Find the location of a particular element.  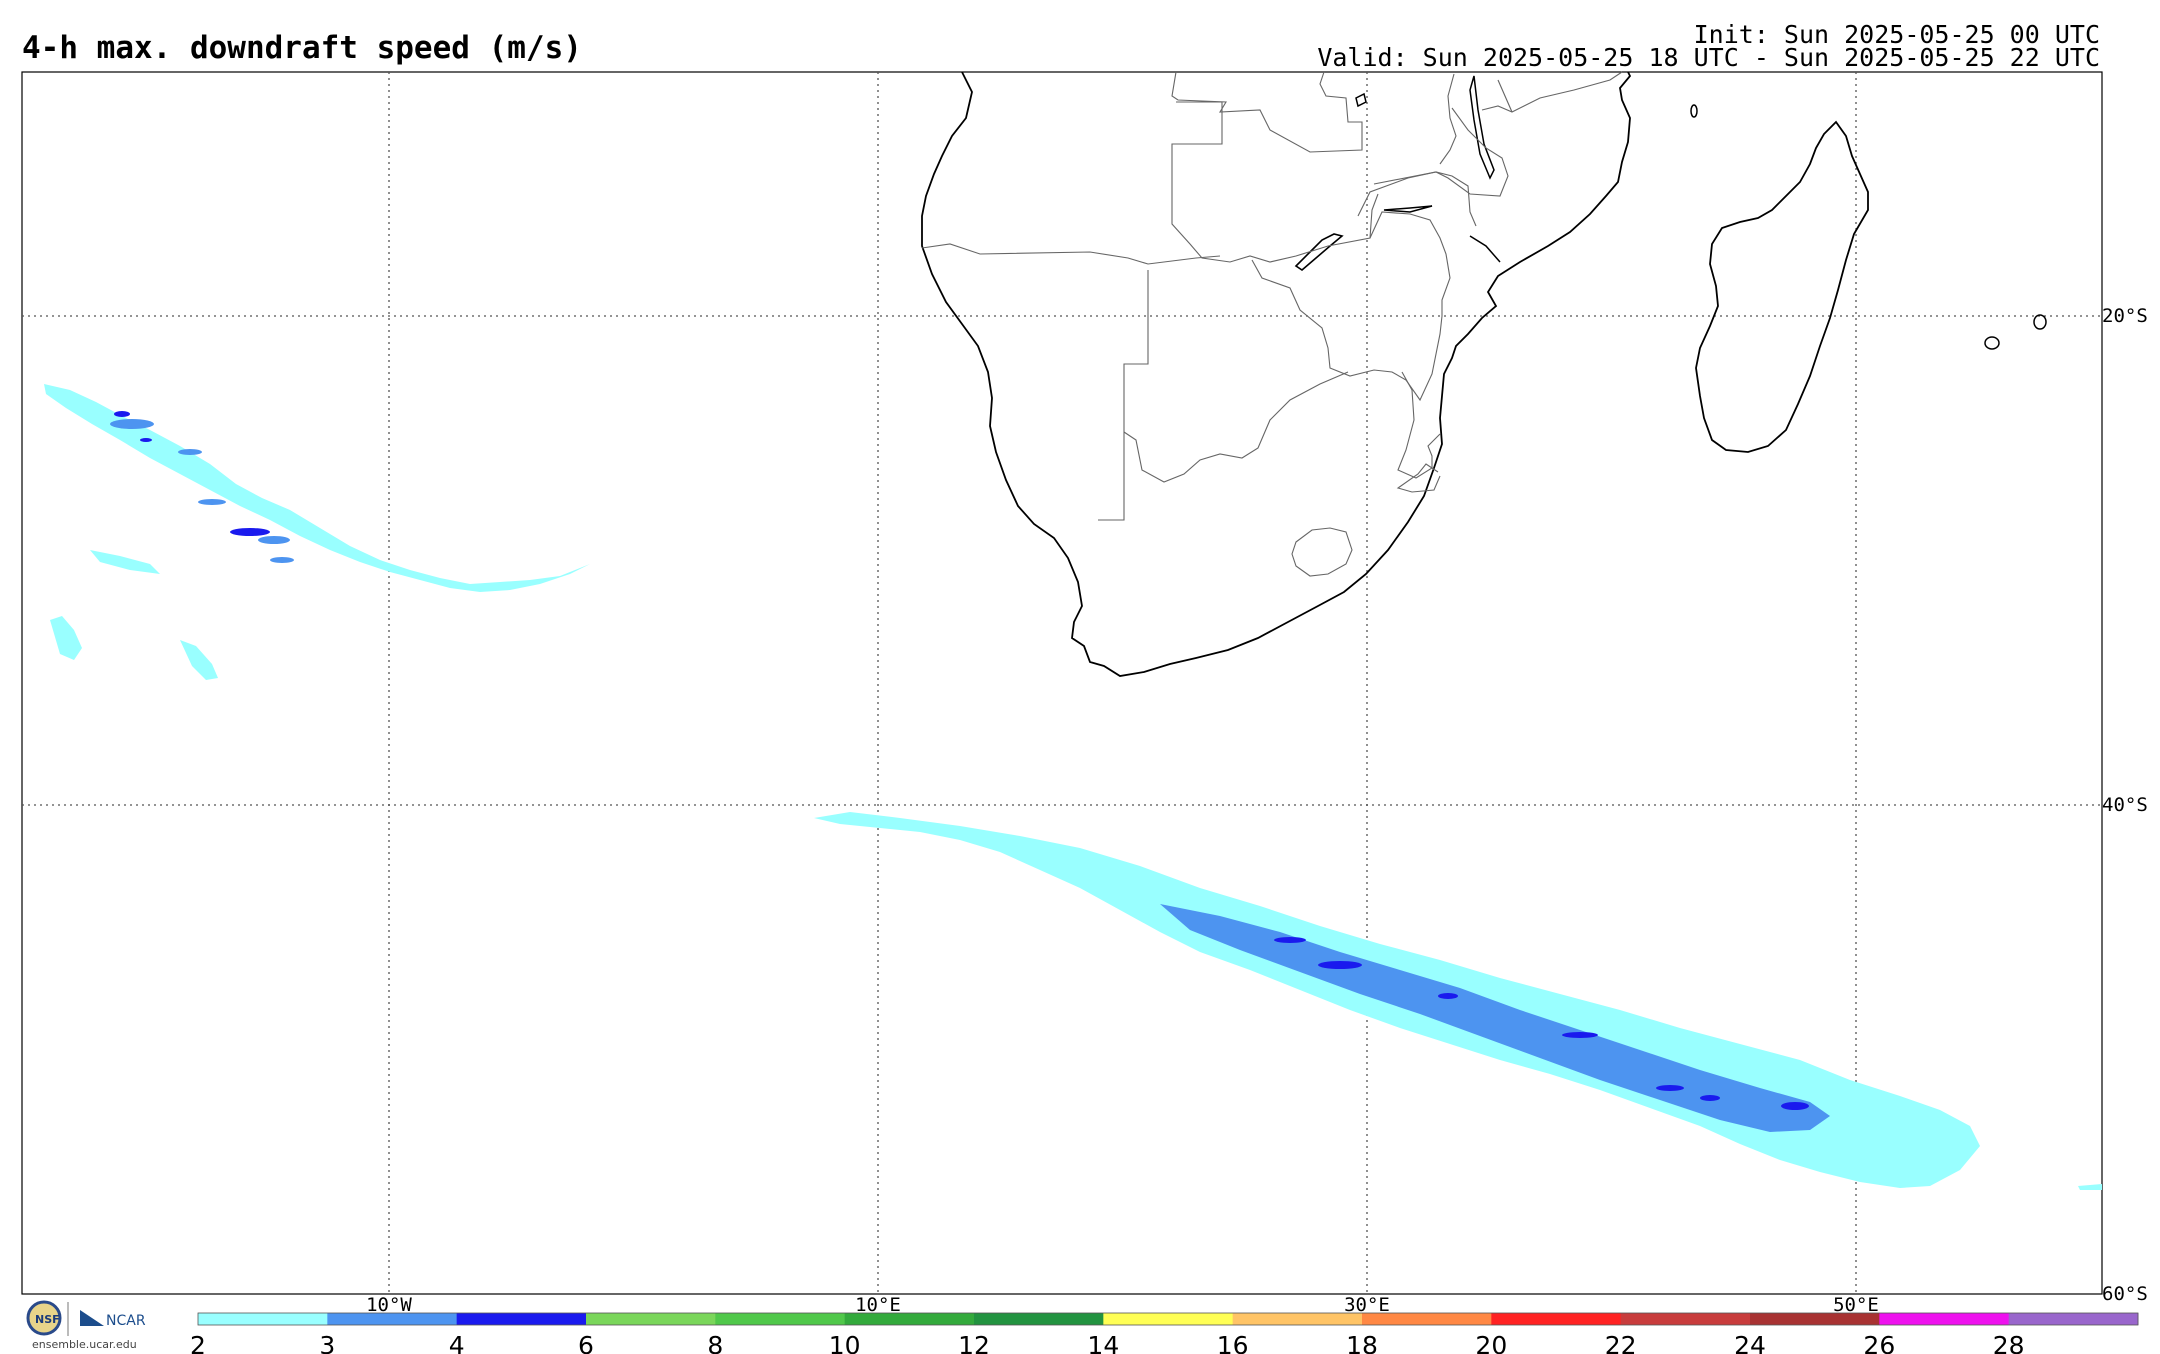

reunion-island is located at coordinates (1992, 343).